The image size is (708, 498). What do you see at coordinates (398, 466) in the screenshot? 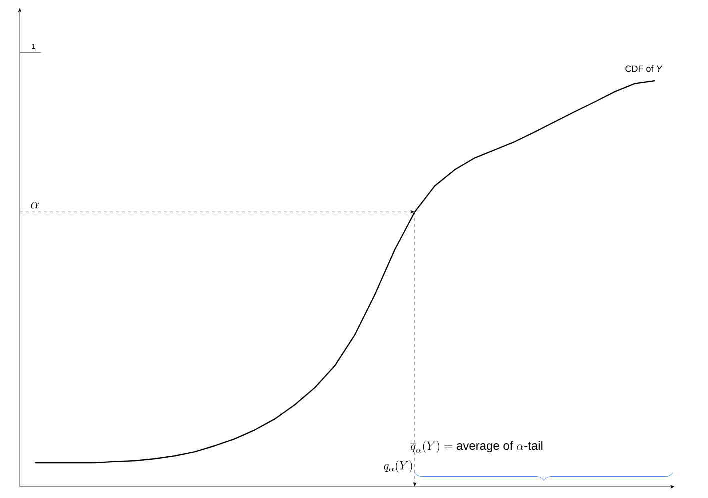
I see `annotation: $q_\alpha(Y)$` at bounding box center [398, 466].